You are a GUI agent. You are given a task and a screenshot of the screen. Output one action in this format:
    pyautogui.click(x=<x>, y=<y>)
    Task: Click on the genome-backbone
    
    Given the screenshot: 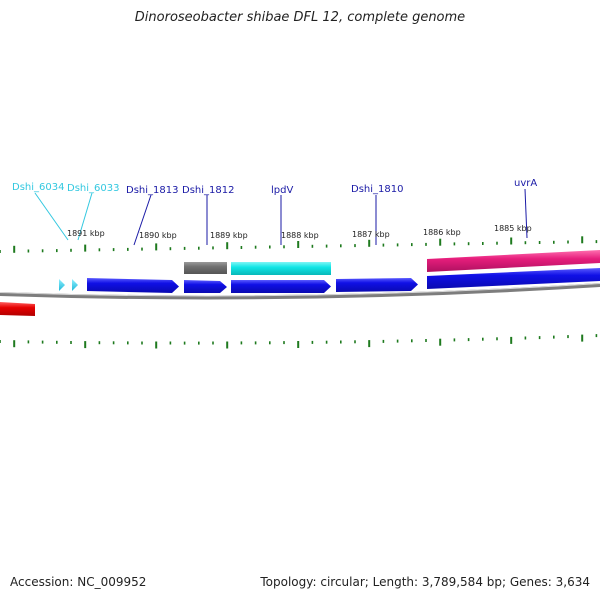 What is the action you would take?
    pyautogui.click(x=300, y=291)
    